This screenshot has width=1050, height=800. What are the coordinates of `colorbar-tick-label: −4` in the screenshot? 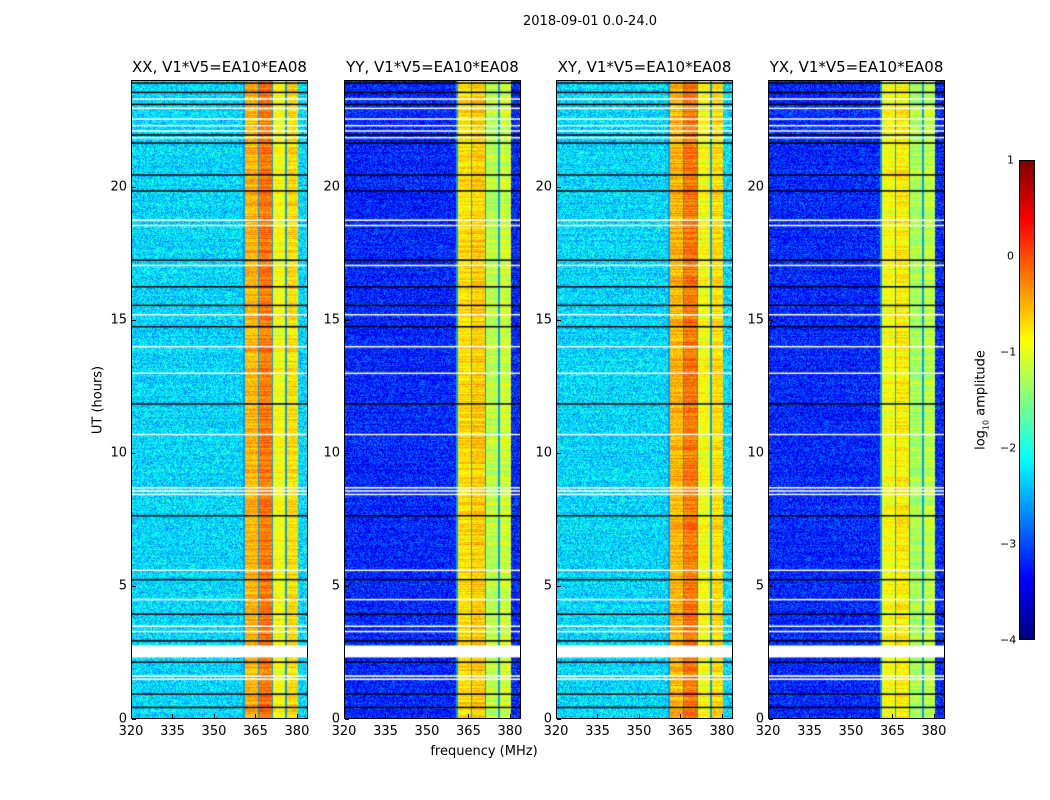 It's located at (1008, 640).